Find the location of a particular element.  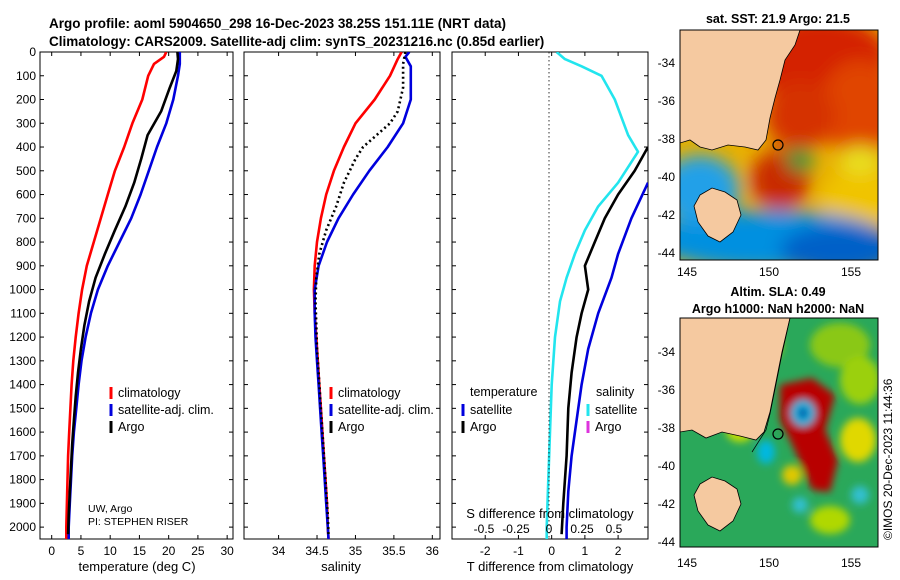

secondary-tick: 0.5 is located at coordinates (614, 529).